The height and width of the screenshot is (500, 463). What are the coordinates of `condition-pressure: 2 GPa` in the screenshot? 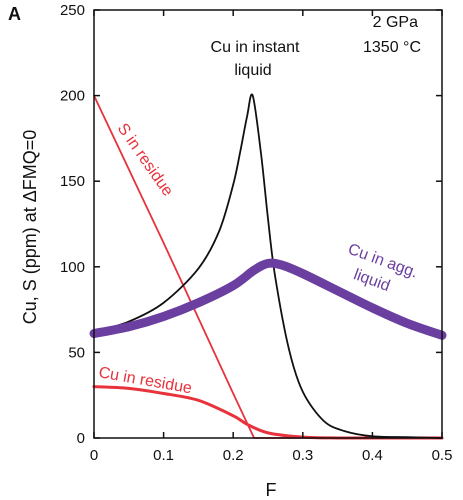 It's located at (395, 22).